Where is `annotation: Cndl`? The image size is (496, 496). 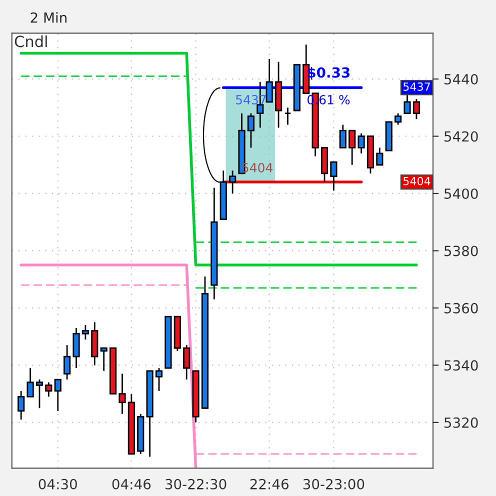 annotation: Cndl is located at coordinates (30, 41).